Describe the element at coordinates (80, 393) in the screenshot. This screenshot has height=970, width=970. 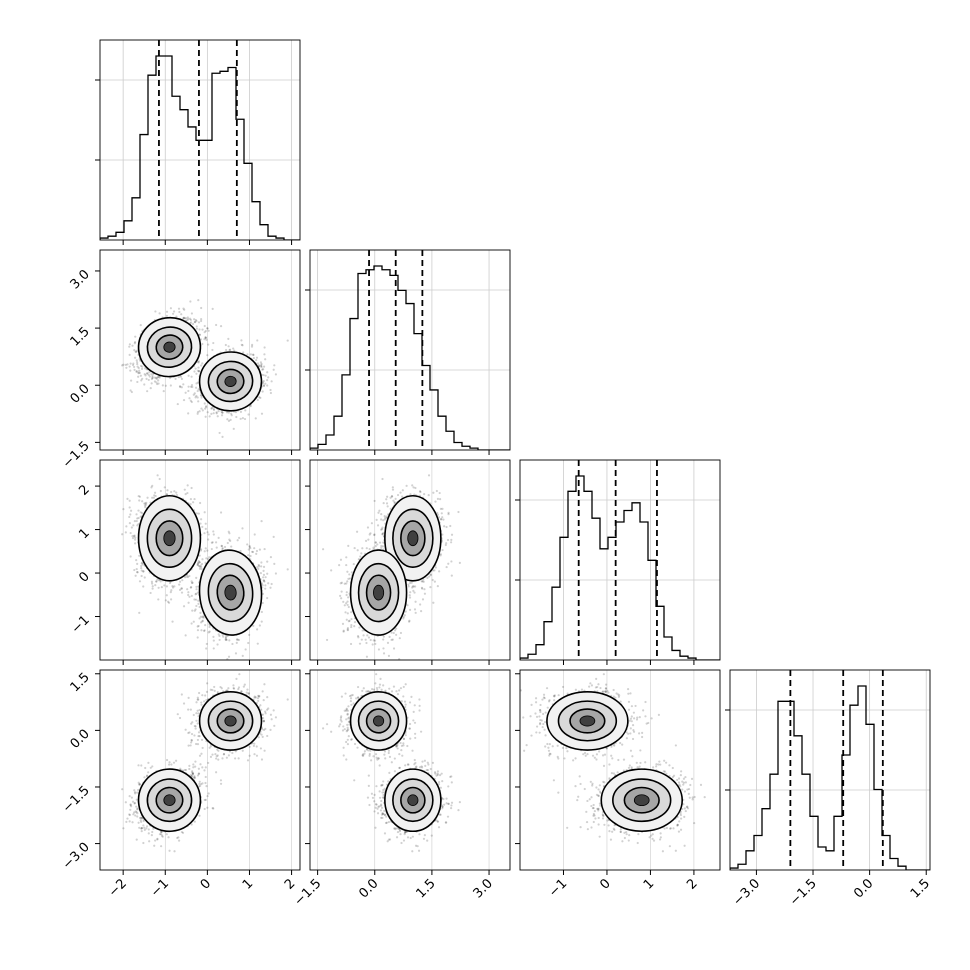
I see `y-tick-label: 0.0` at that location.